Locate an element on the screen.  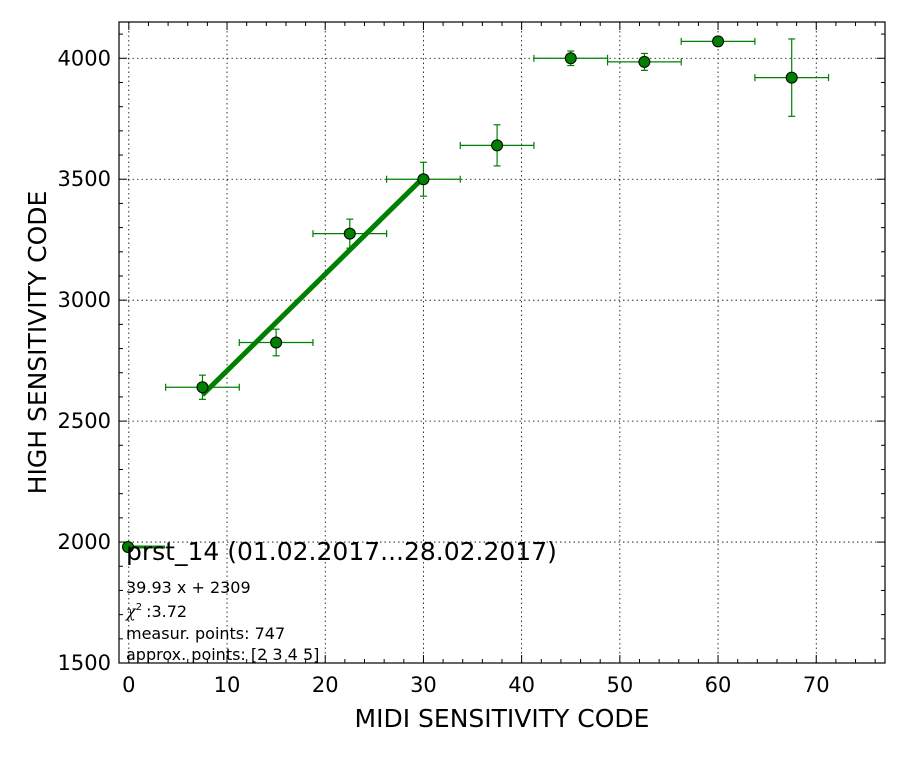
x-tick-label: 20 is located at coordinates (325, 685).